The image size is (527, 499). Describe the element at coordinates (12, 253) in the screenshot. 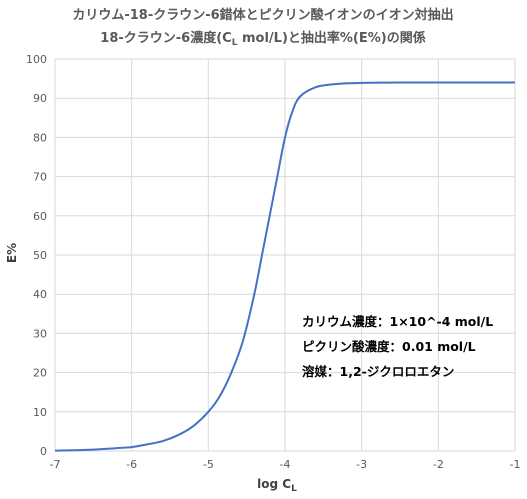

I see `y-axis-title: E%` at that location.